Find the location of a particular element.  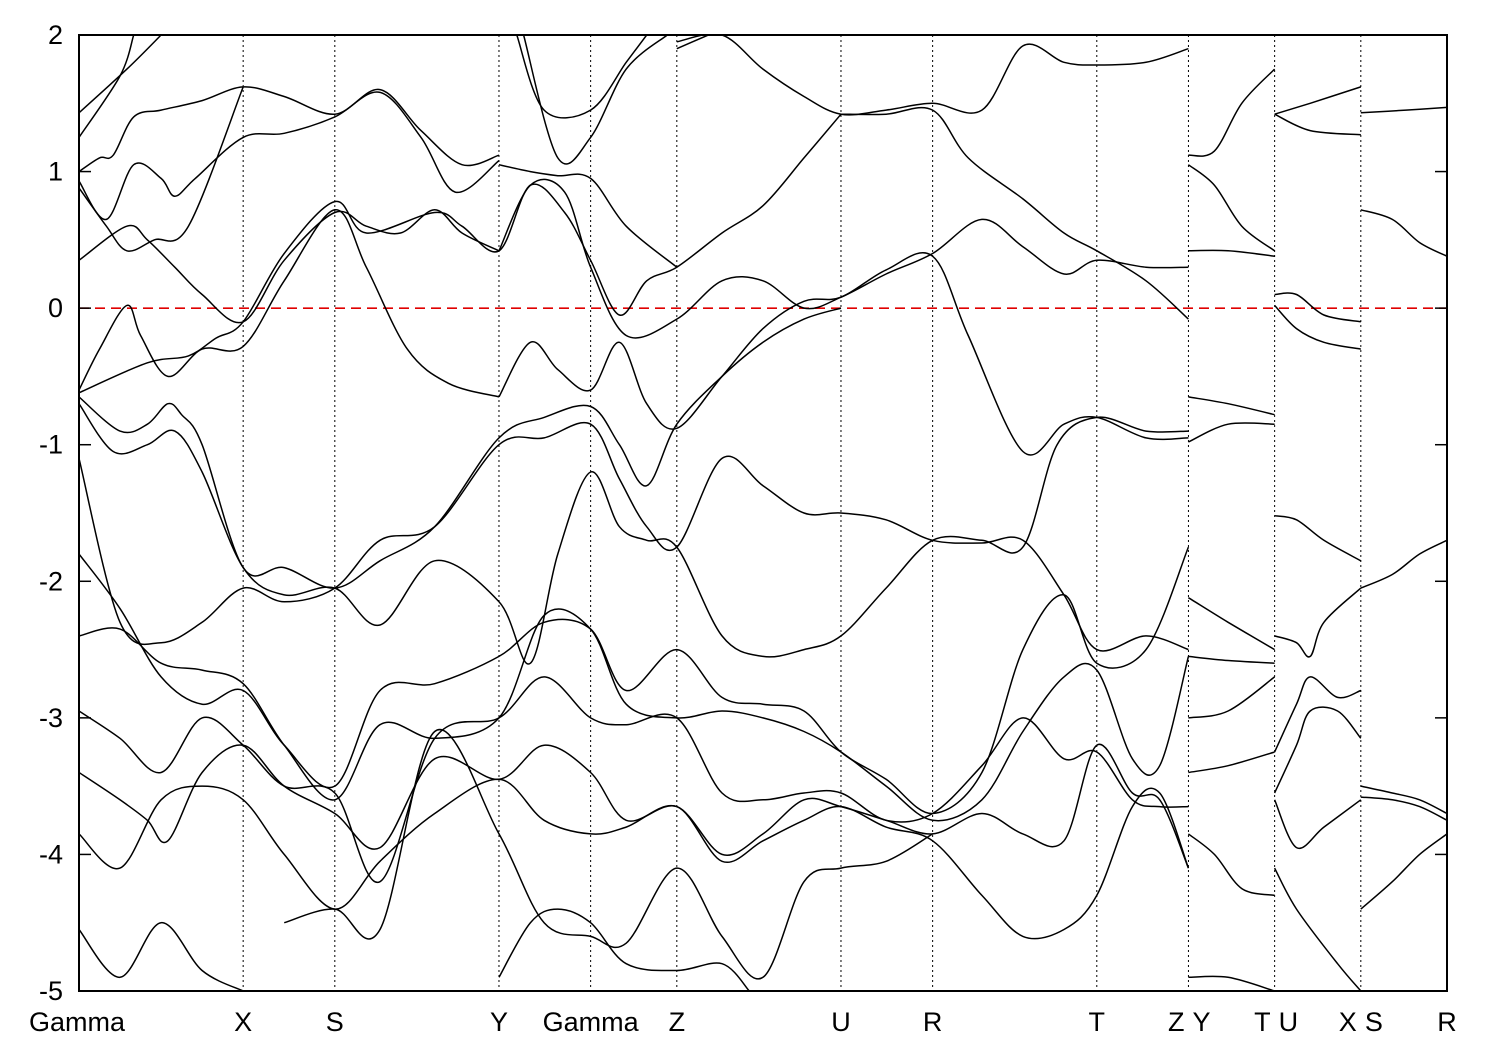

y-tick-label: -3 is located at coordinates (51, 718).